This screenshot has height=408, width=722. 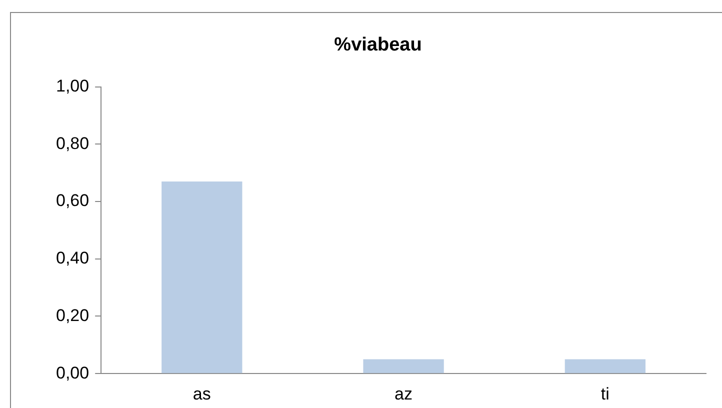 I want to click on y-tick-label: 0,40, so click(x=73, y=258).